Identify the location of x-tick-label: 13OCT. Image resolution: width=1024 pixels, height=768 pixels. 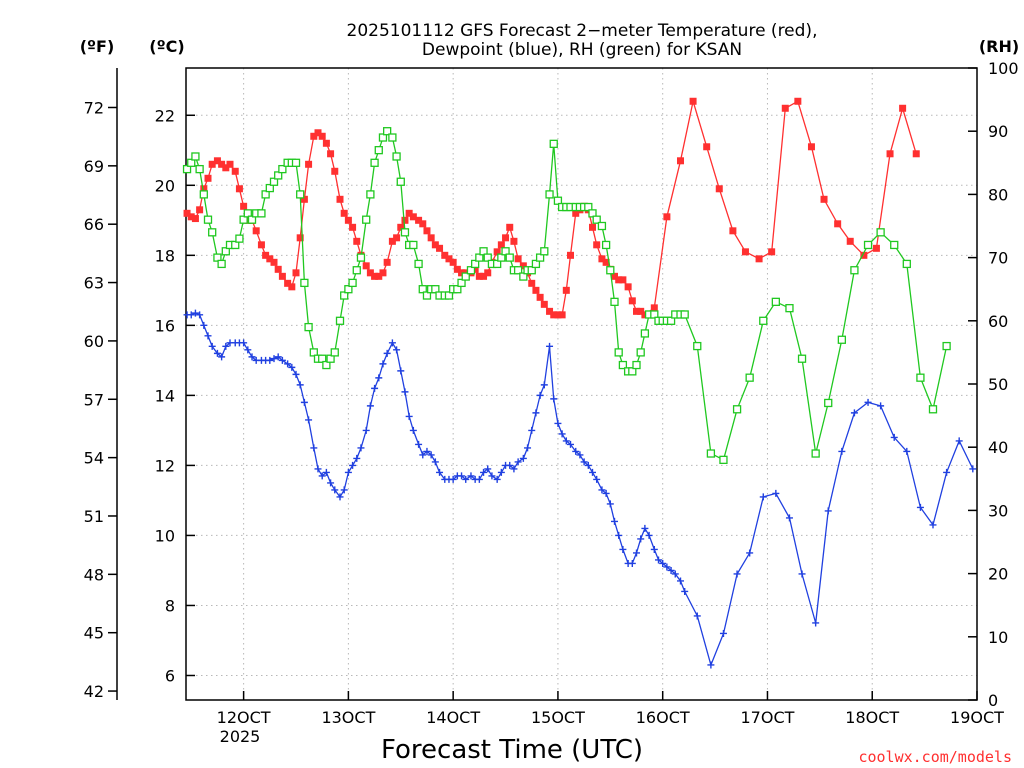
(348, 717).